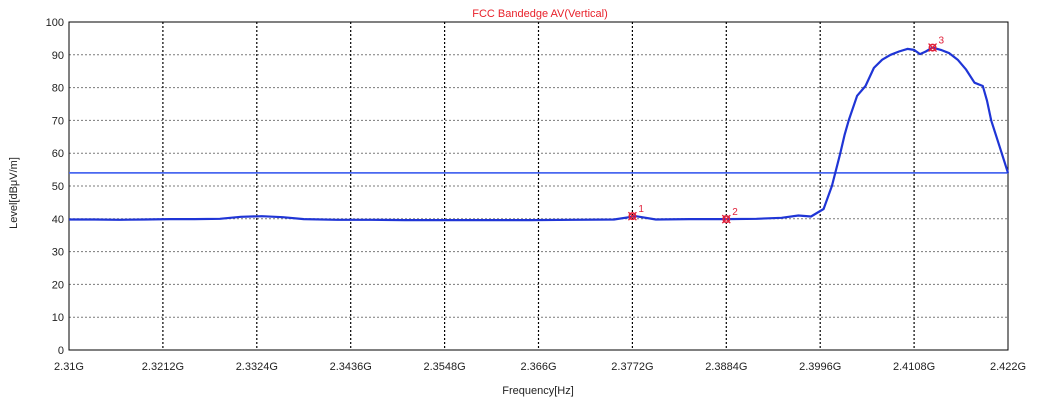 The width and height of the screenshot is (1037, 403). What do you see at coordinates (820, 367) in the screenshot?
I see `x-tick-label: 2.3996G` at bounding box center [820, 367].